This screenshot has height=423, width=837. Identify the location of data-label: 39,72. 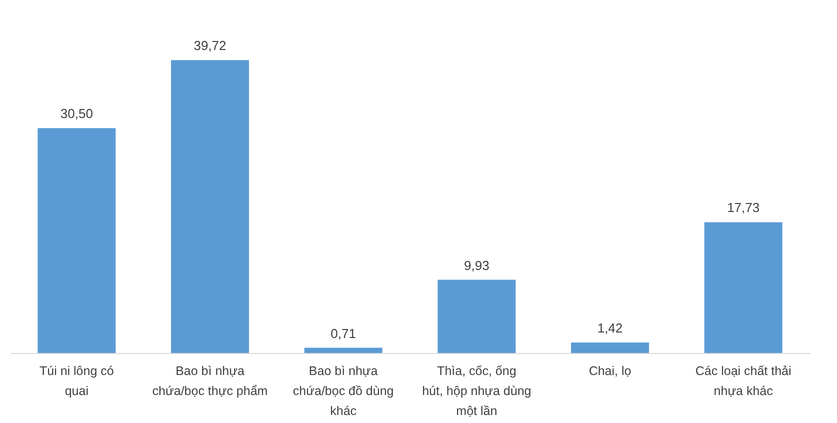
(210, 46).